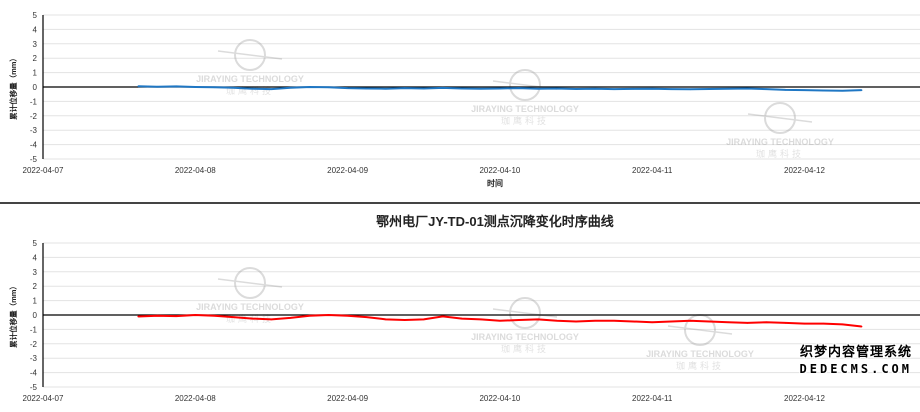 This screenshot has width=920, height=412. What do you see at coordinates (34, 373) in the screenshot?
I see `y-tick-label: -4` at bounding box center [34, 373].